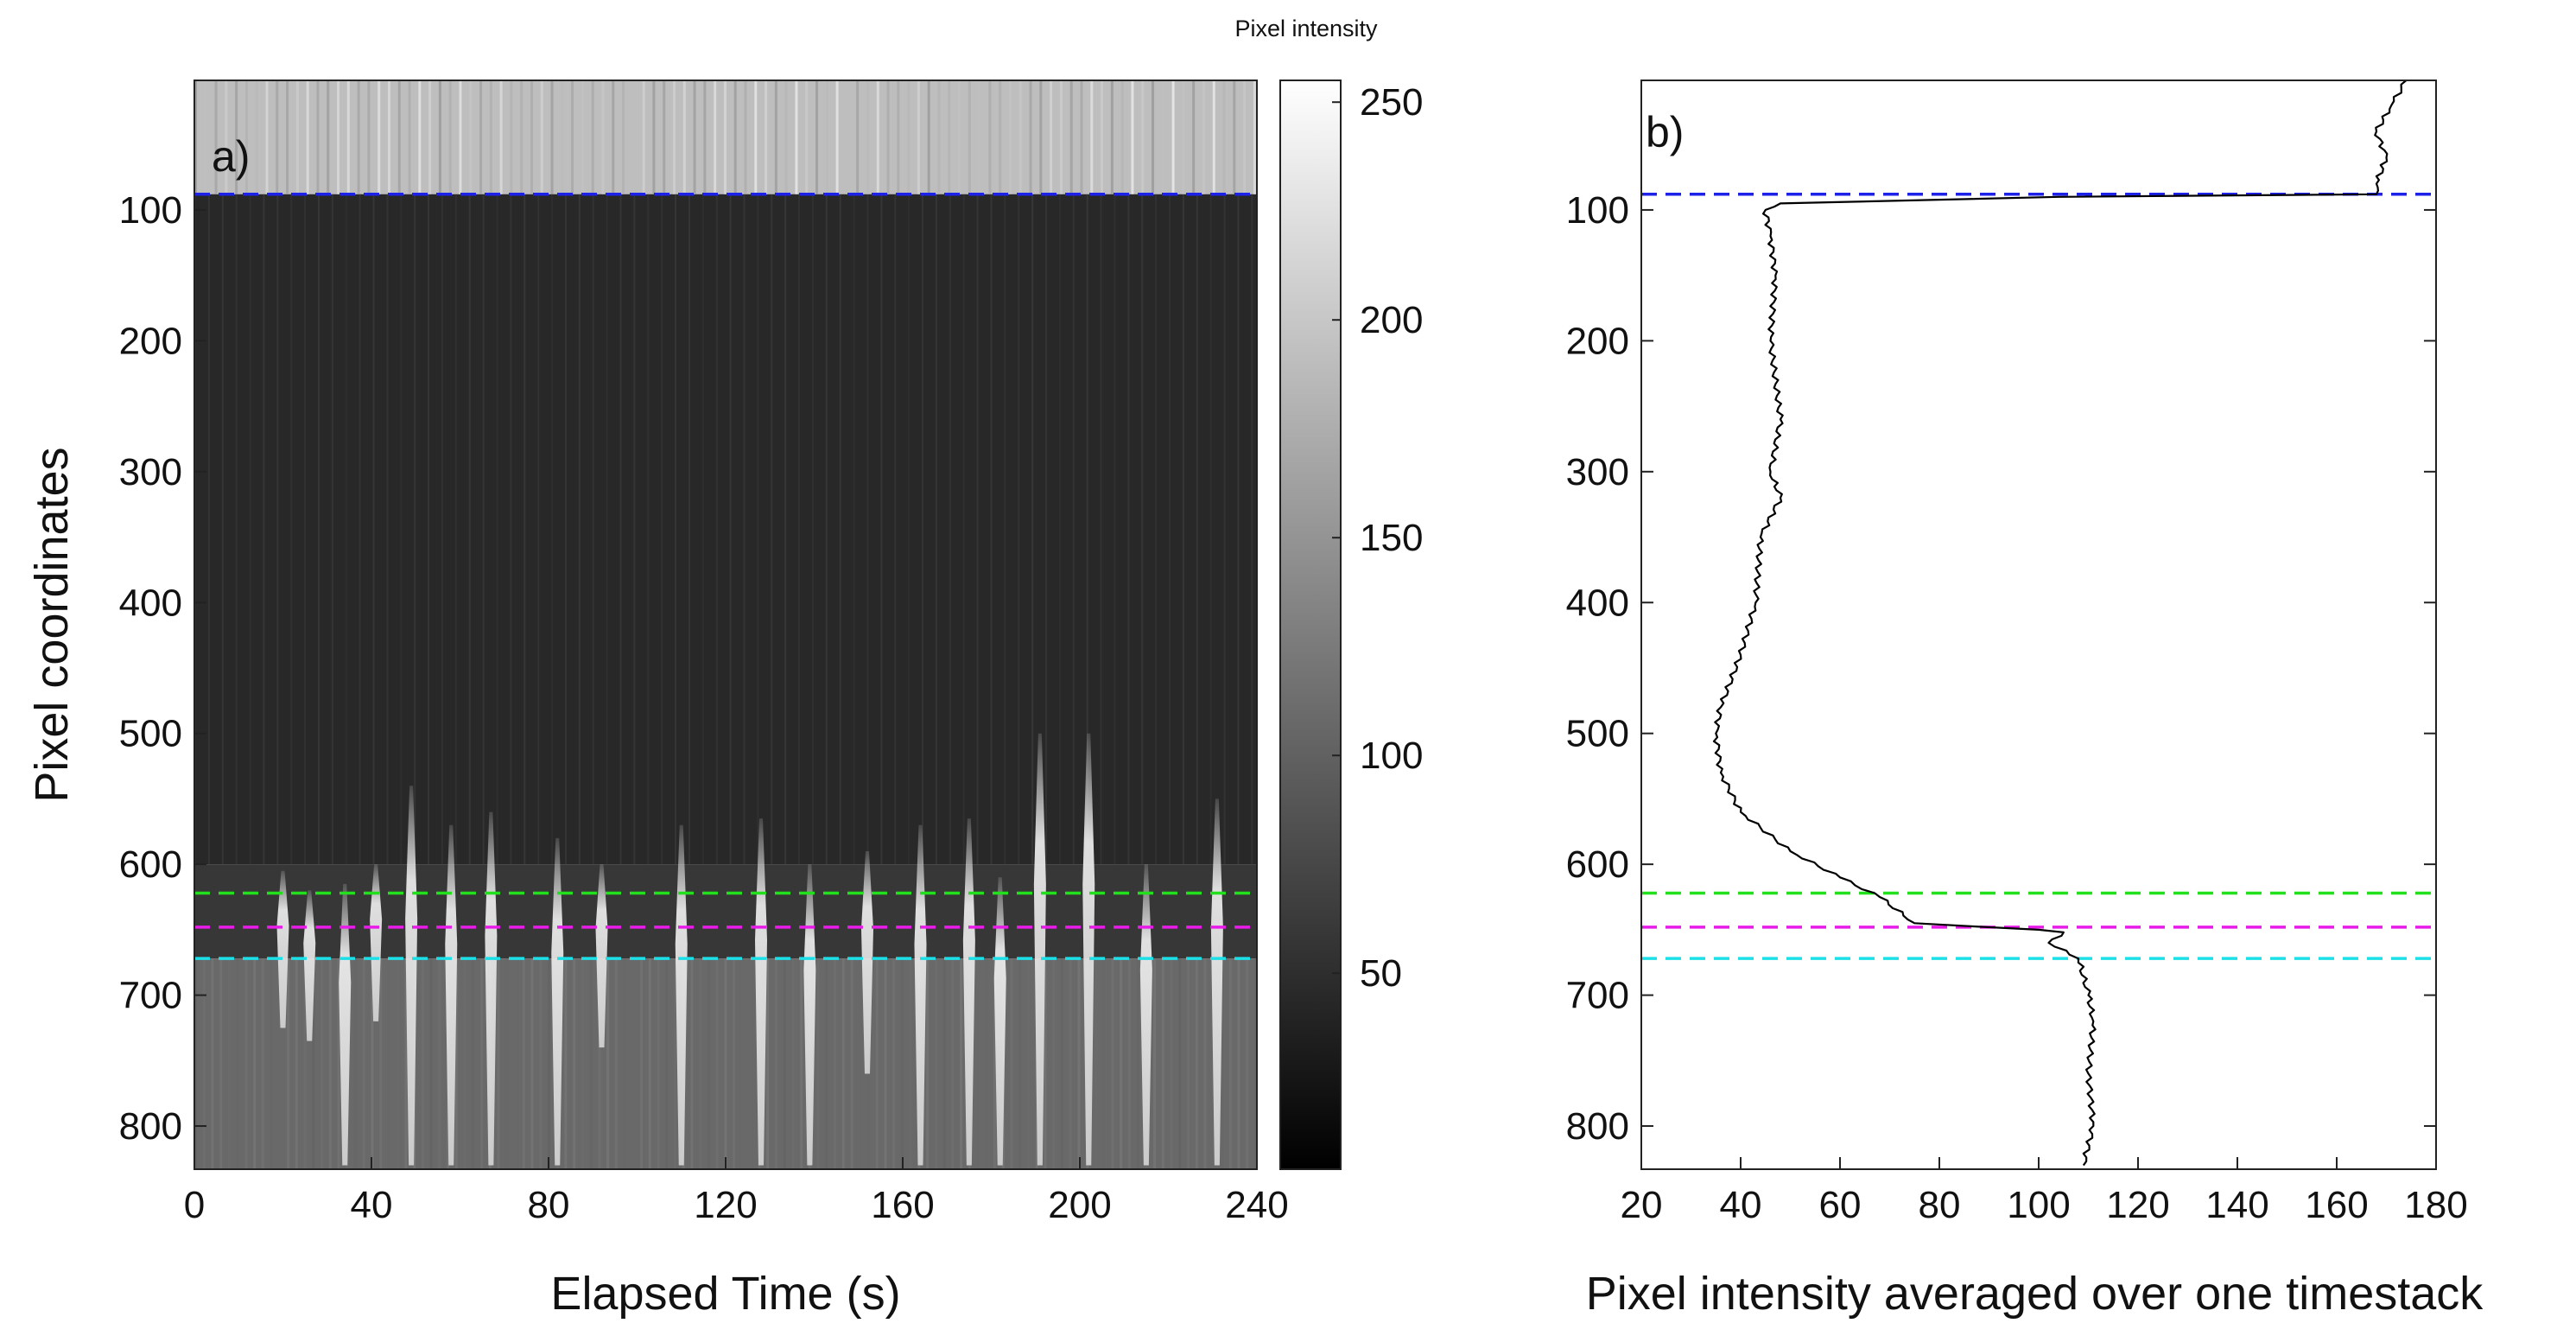  Describe the element at coordinates (150, 341) in the screenshot. I see `y-tick-label: 200` at that location.